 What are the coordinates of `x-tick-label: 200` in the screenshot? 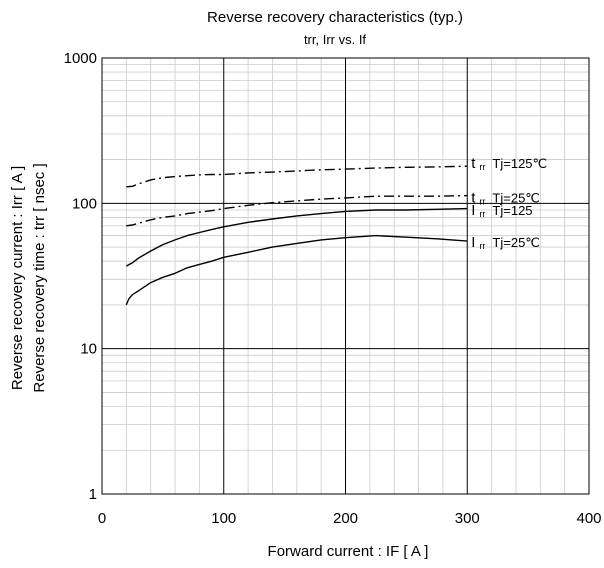 It's located at (345, 518).